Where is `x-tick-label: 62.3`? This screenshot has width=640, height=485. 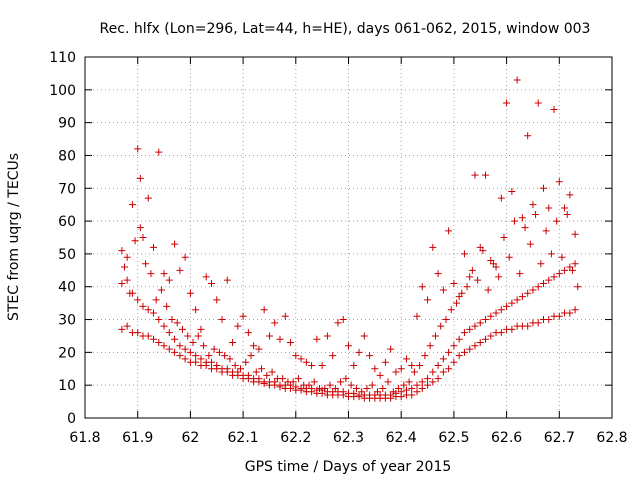 x-tick-label: 62.3 is located at coordinates (348, 438).